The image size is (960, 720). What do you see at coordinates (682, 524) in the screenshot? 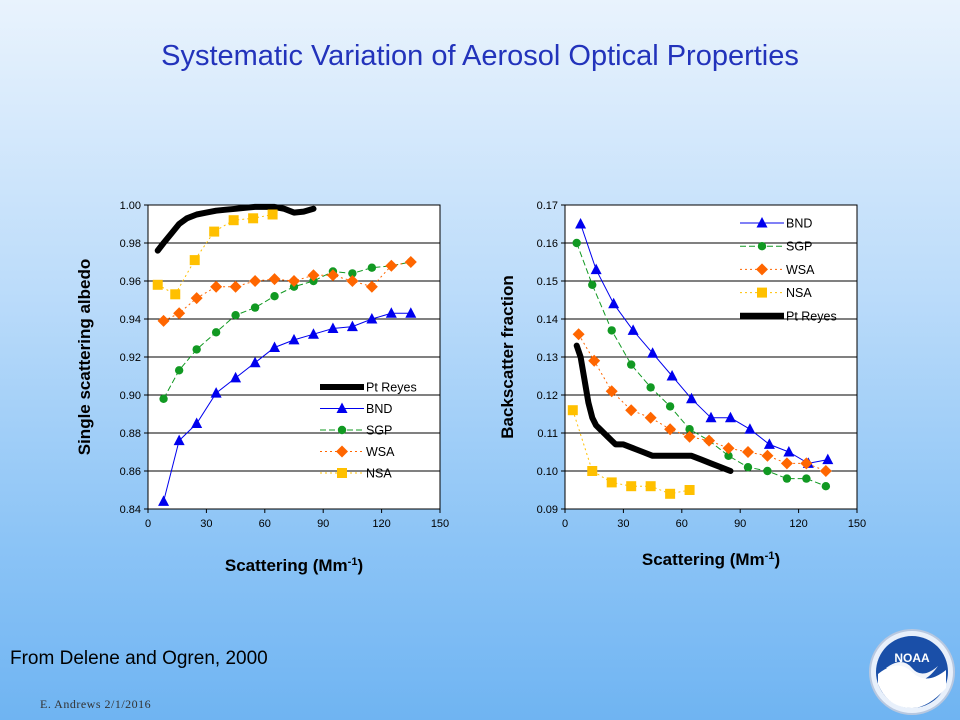
I see `x-tick-label: 60` at bounding box center [682, 524].